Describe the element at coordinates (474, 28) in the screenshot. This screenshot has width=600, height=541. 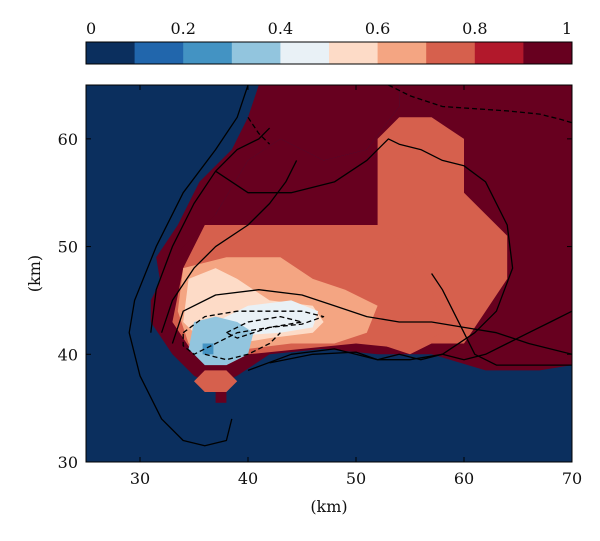
I see `colorbar-tick-label: 0.8` at that location.